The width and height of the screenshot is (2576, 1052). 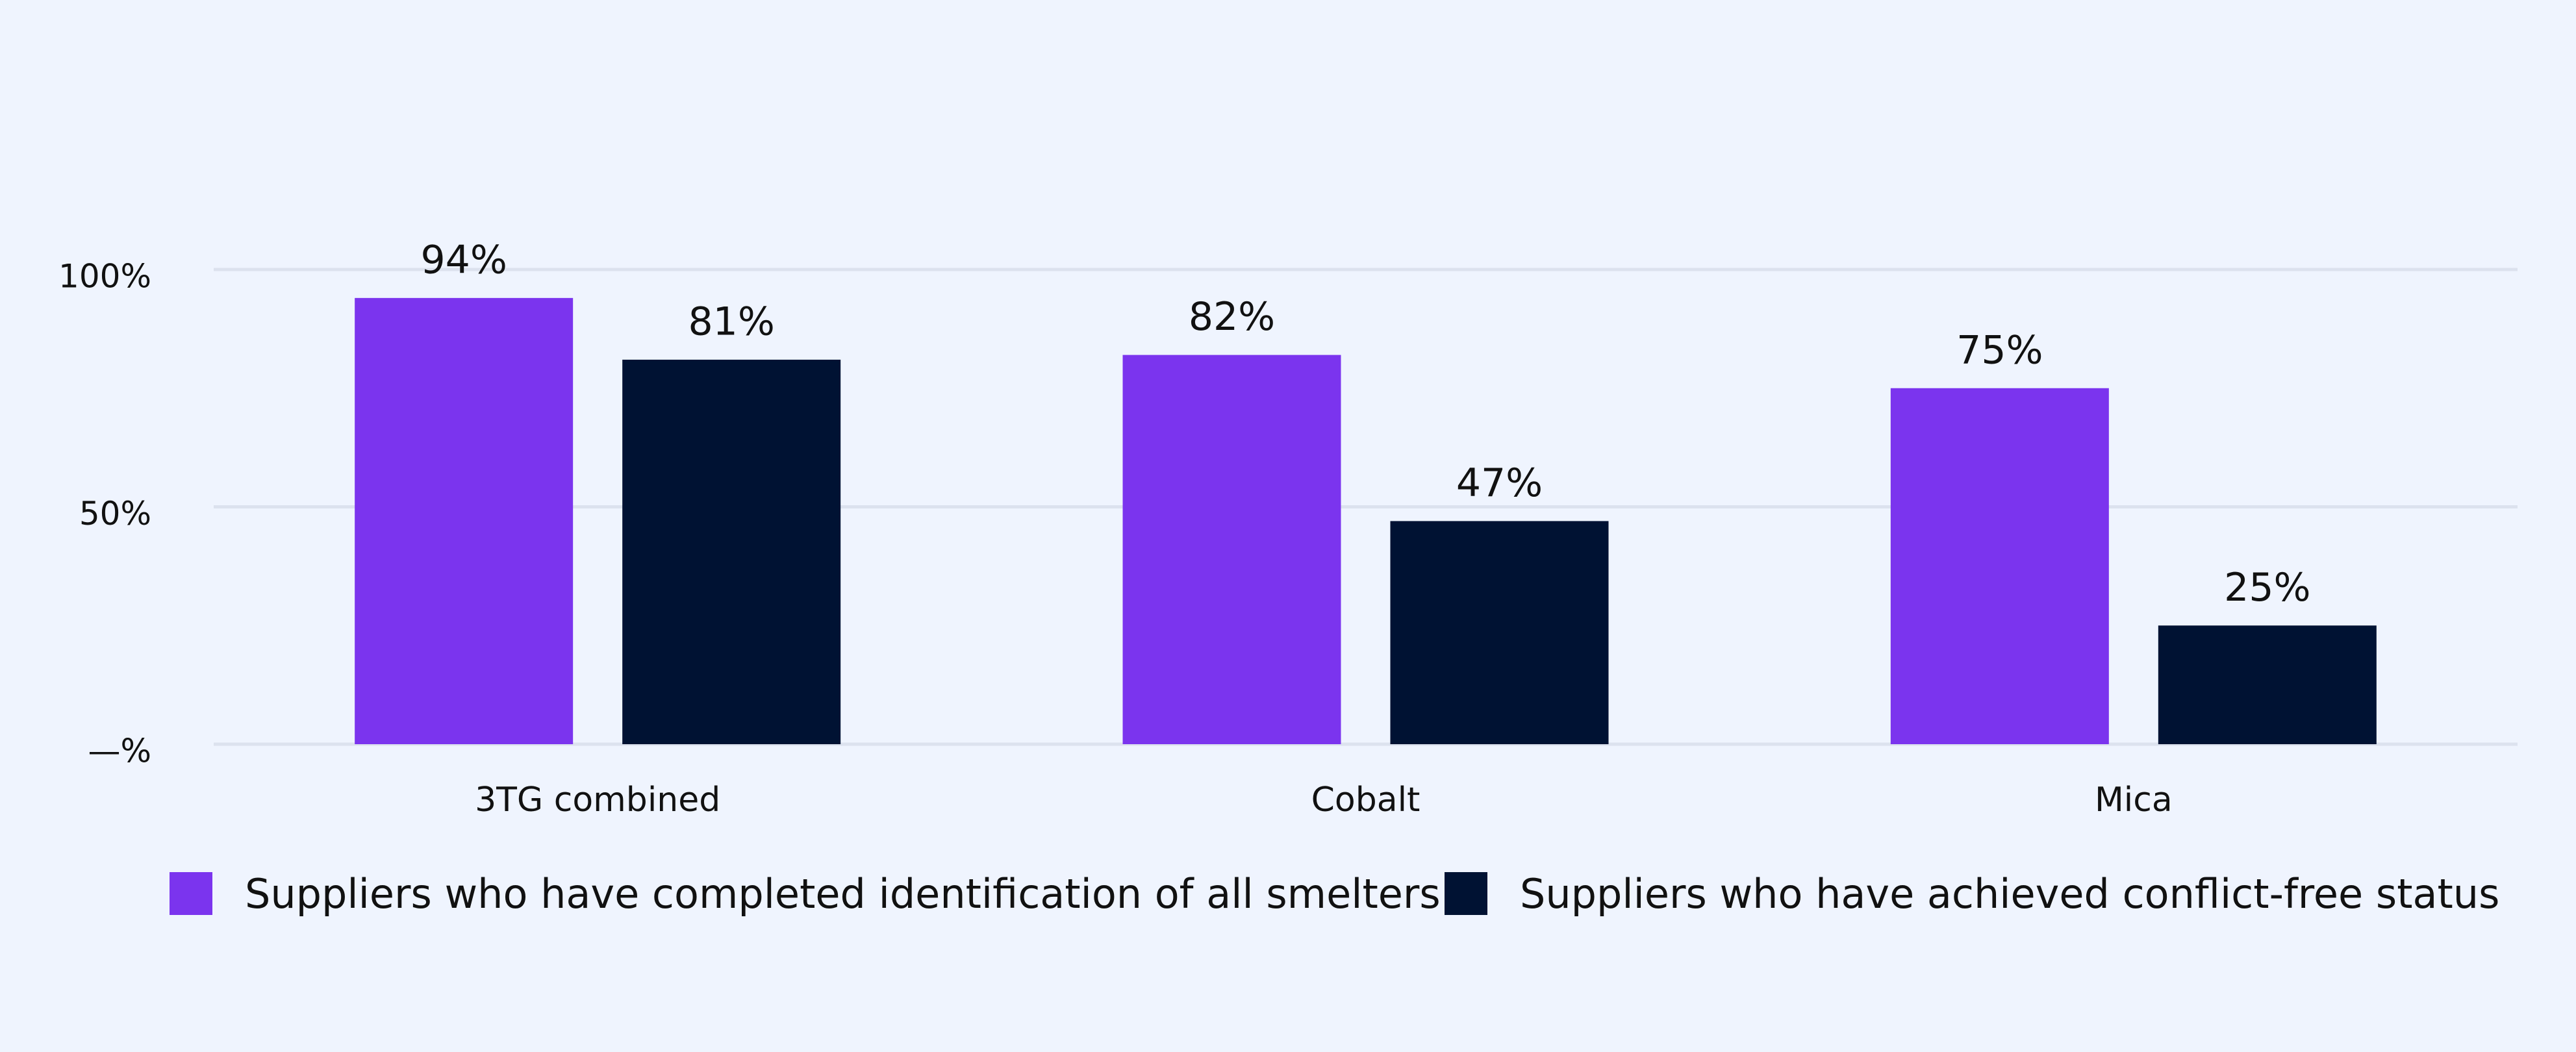 What do you see at coordinates (2134, 800) in the screenshot?
I see `x-tick-label: Mica` at bounding box center [2134, 800].